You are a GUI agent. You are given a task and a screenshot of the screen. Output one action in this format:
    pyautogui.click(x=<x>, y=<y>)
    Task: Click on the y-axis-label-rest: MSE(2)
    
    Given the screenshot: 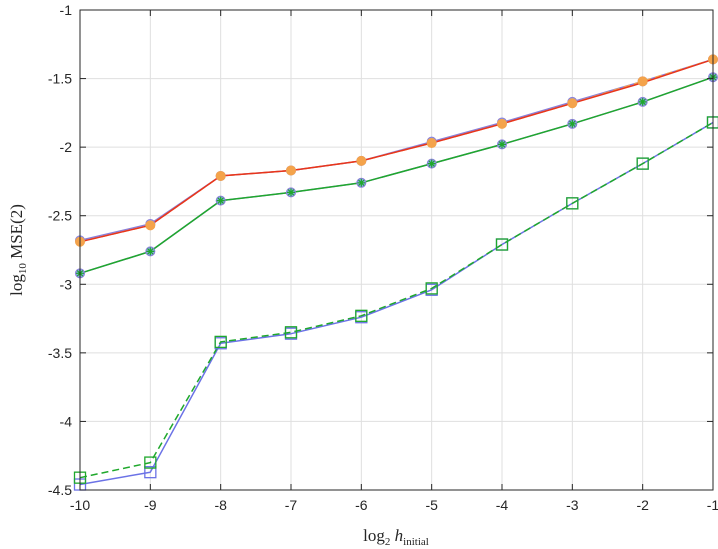 What is the action you would take?
    pyautogui.click(x=16, y=233)
    